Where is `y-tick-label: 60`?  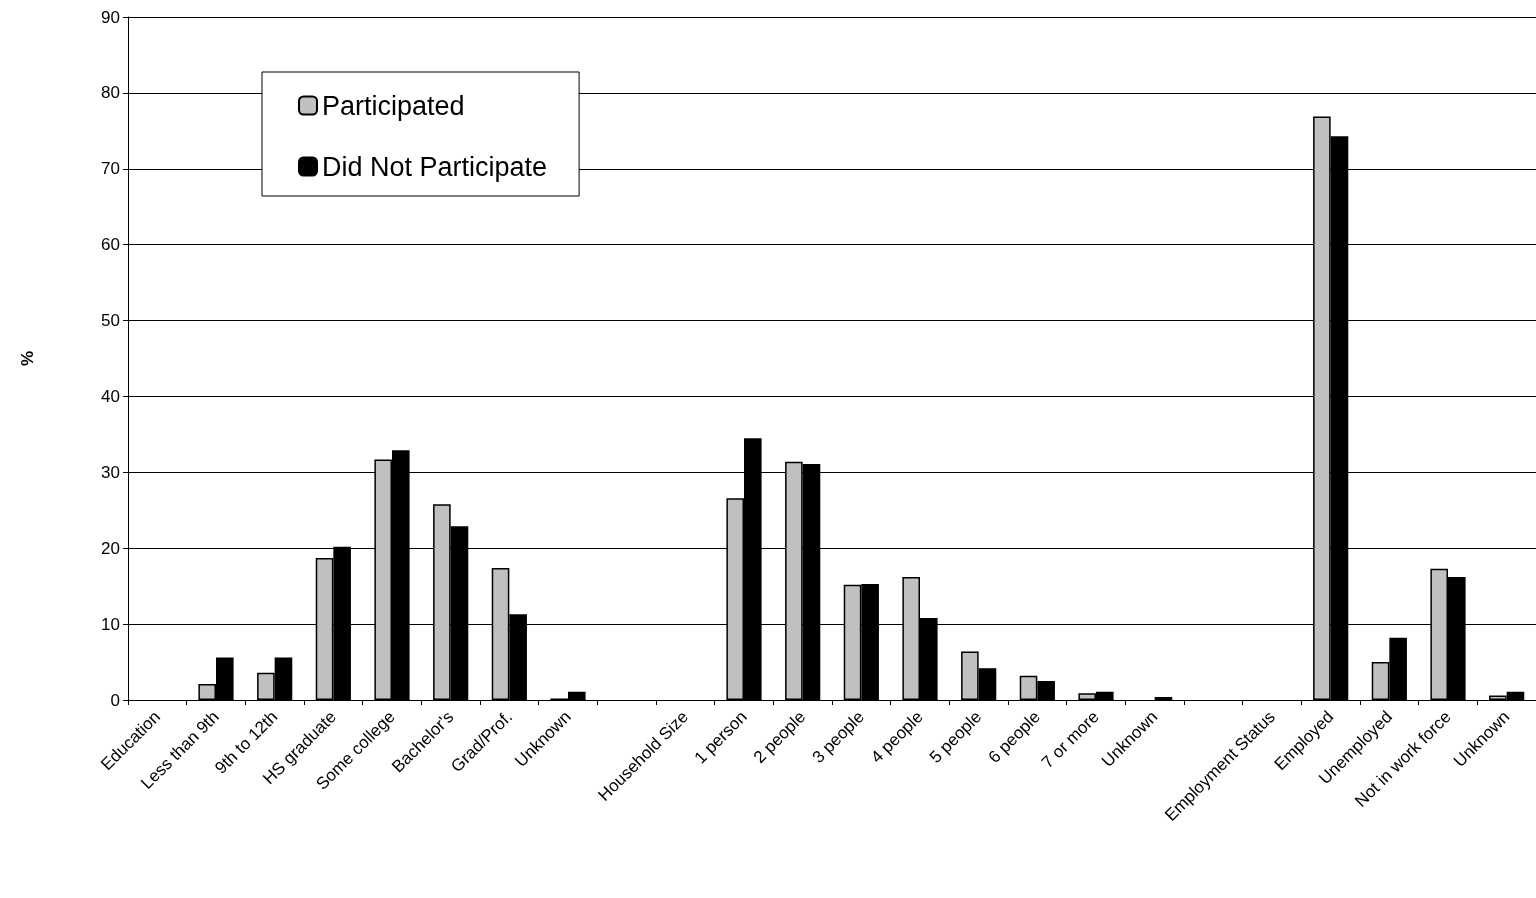
y-tick-label: 60 is located at coordinates (110, 245).